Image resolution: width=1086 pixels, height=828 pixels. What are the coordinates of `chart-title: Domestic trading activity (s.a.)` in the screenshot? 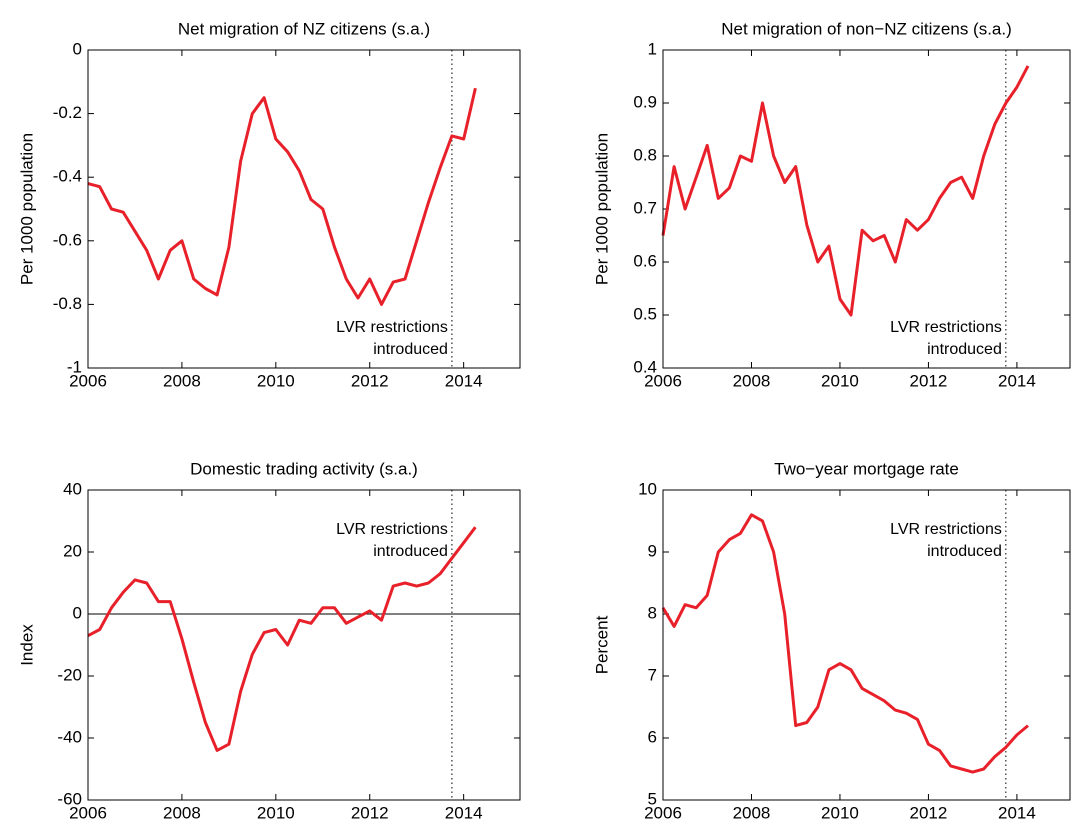 It's located at (304, 468).